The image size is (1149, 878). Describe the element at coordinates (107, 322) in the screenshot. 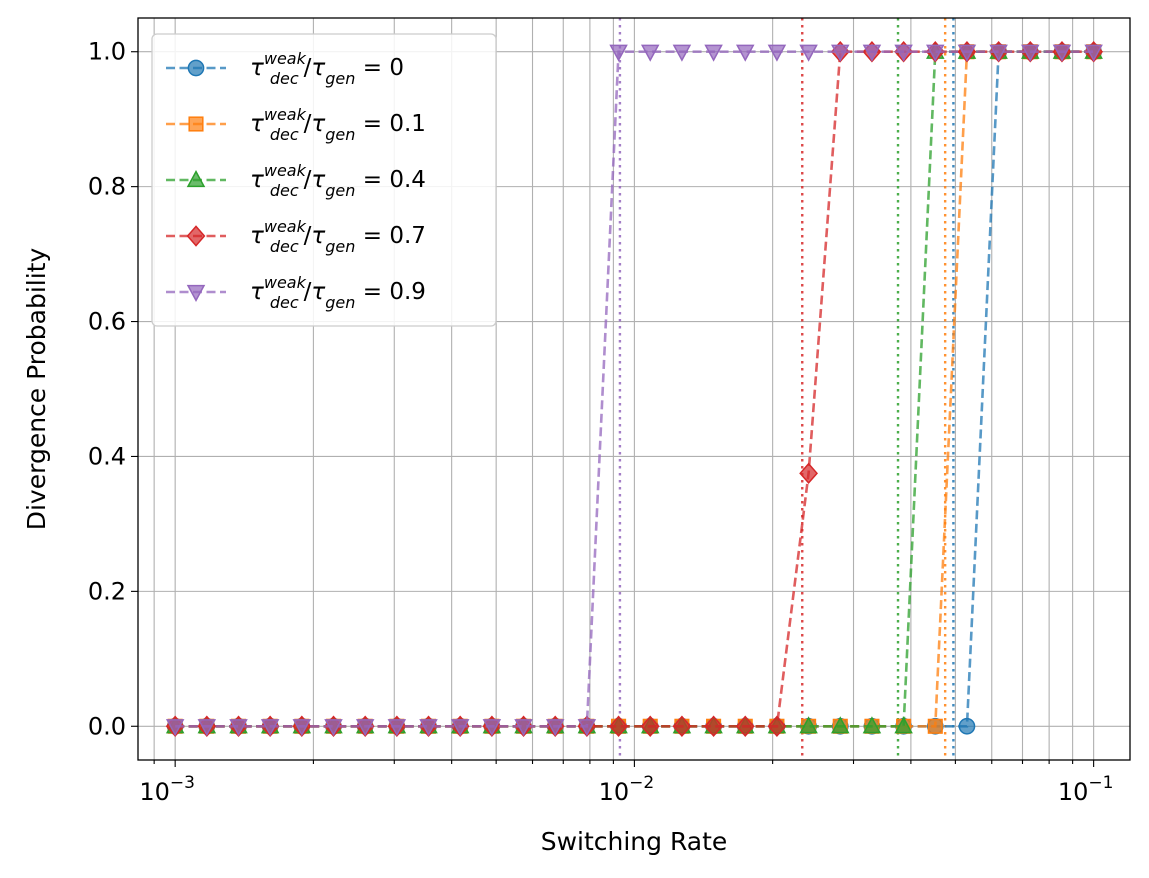

I see `y-tick-label: 0.6` at that location.